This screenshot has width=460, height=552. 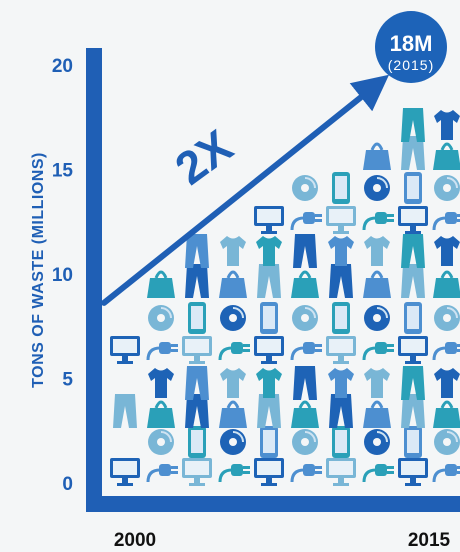 What do you see at coordinates (67, 484) in the screenshot?
I see `y-tick-label: 0` at bounding box center [67, 484].